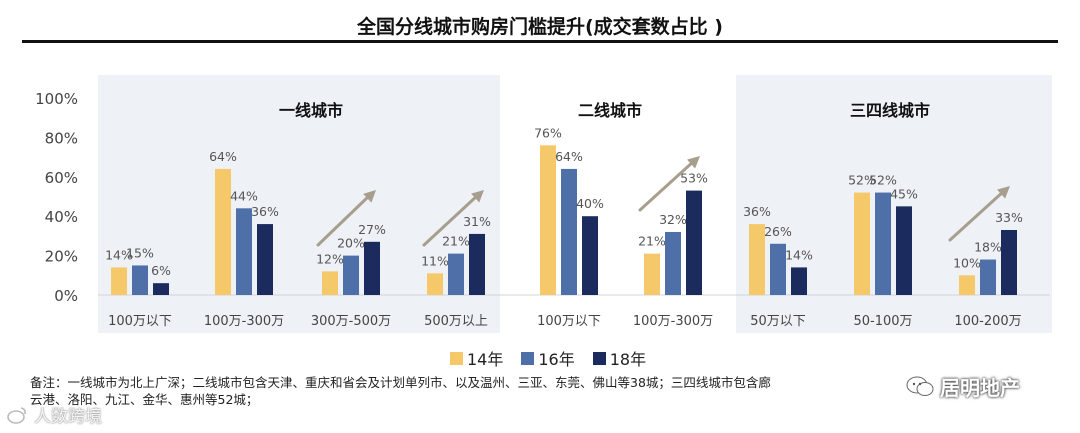 The height and width of the screenshot is (433, 1080). I want to click on y-tick-label: 40%, so click(61, 217).